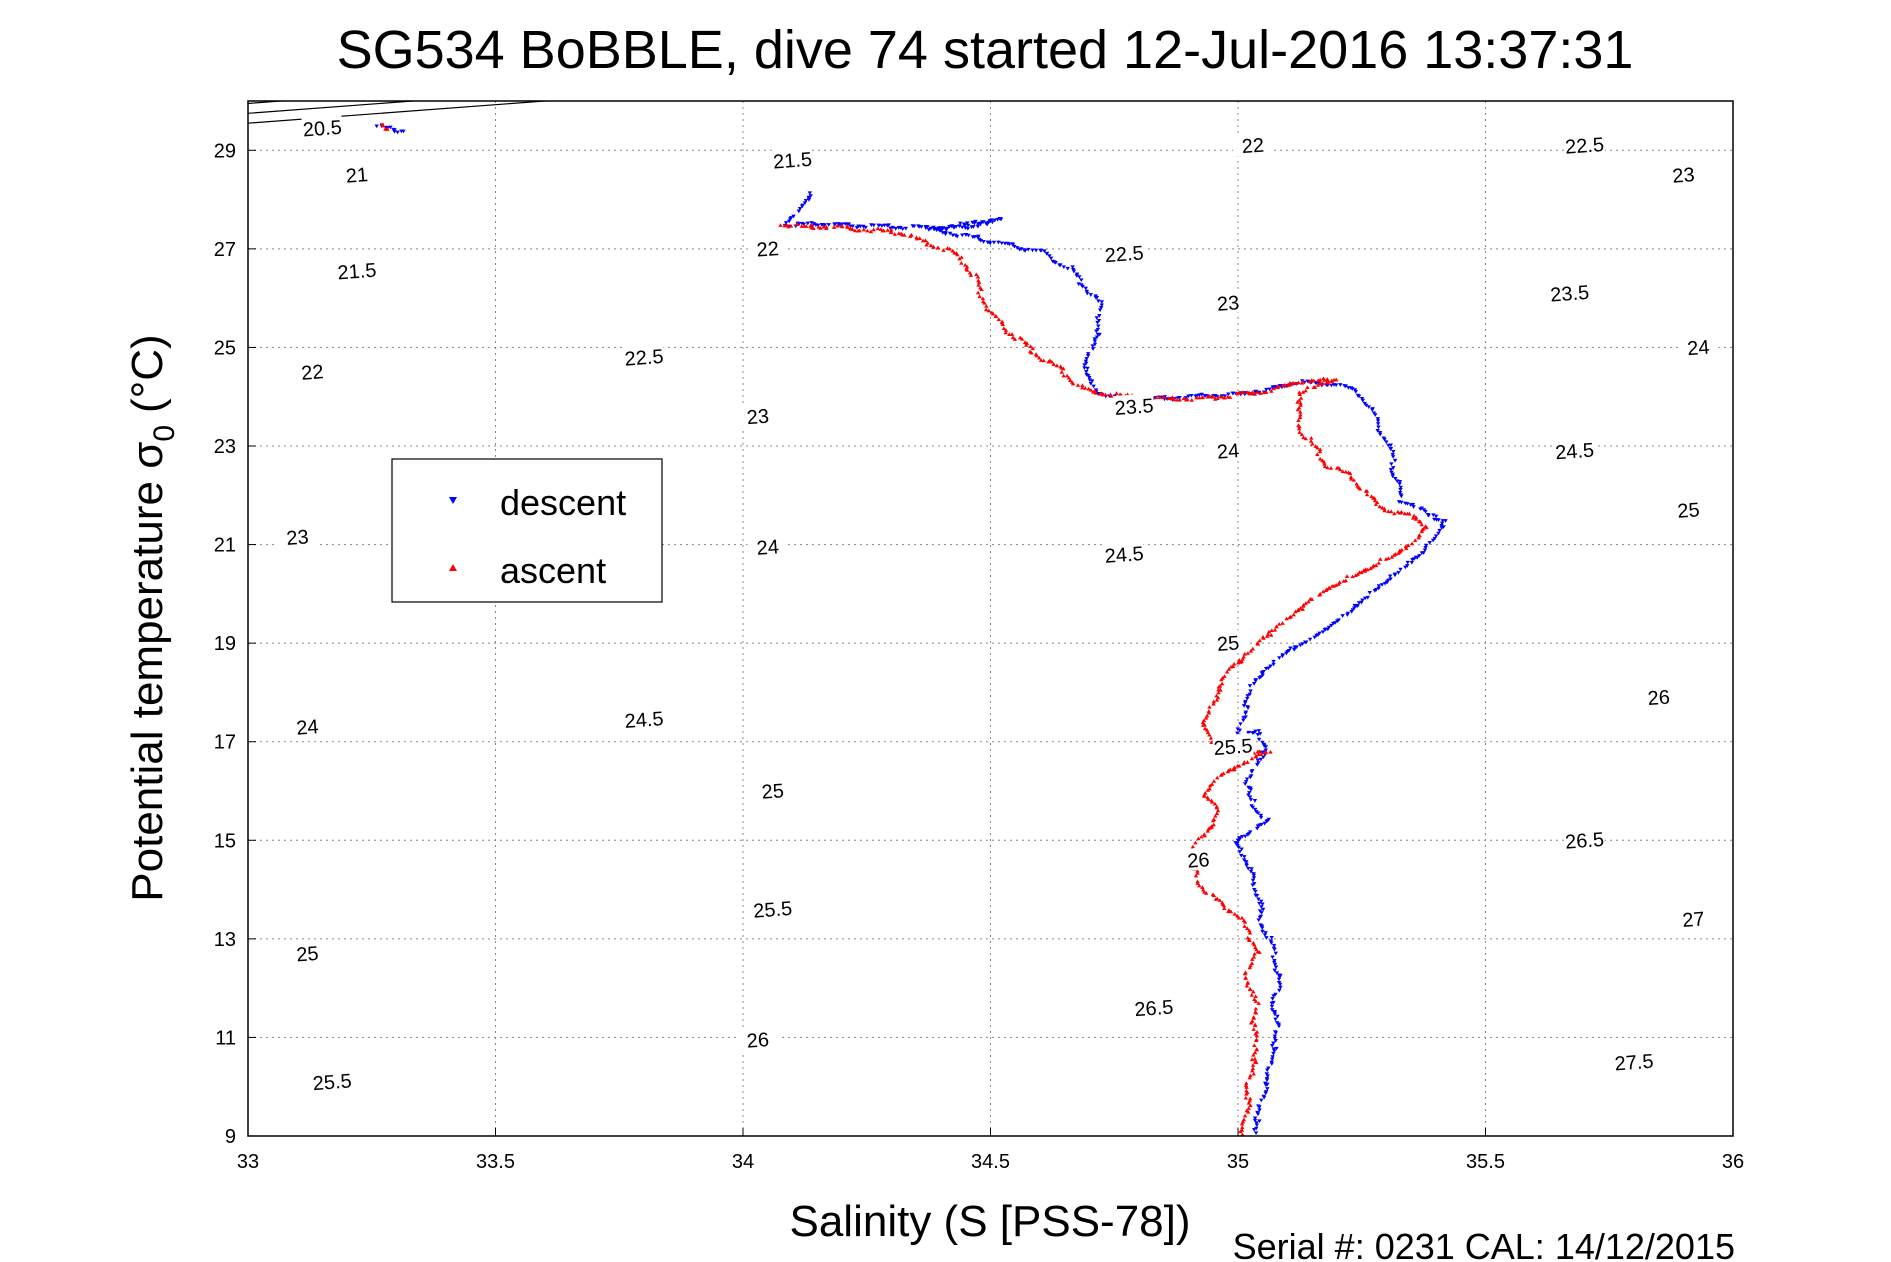 Image resolution: width=1891 pixels, height=1262 pixels. What do you see at coordinates (1584, 841) in the screenshot?
I see `contour-label-text: 26.5` at bounding box center [1584, 841].